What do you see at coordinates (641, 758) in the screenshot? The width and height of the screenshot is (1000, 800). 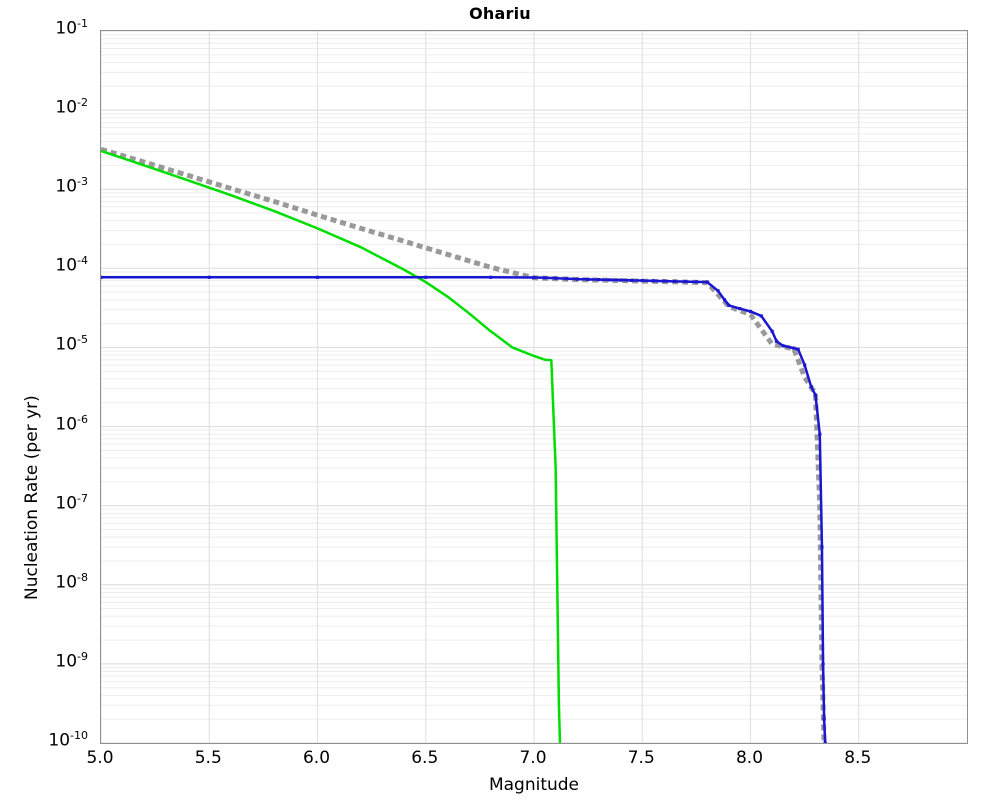 I see `x-tick-label: 7.5` at bounding box center [641, 758].